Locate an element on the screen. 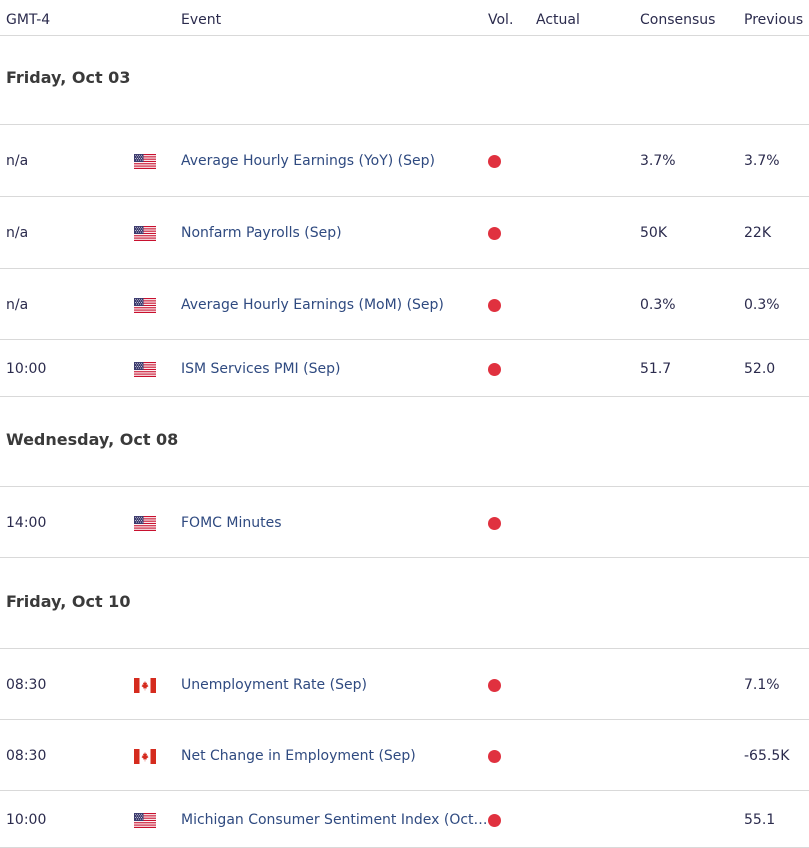  previous-value: 3.7% is located at coordinates (762, 161).